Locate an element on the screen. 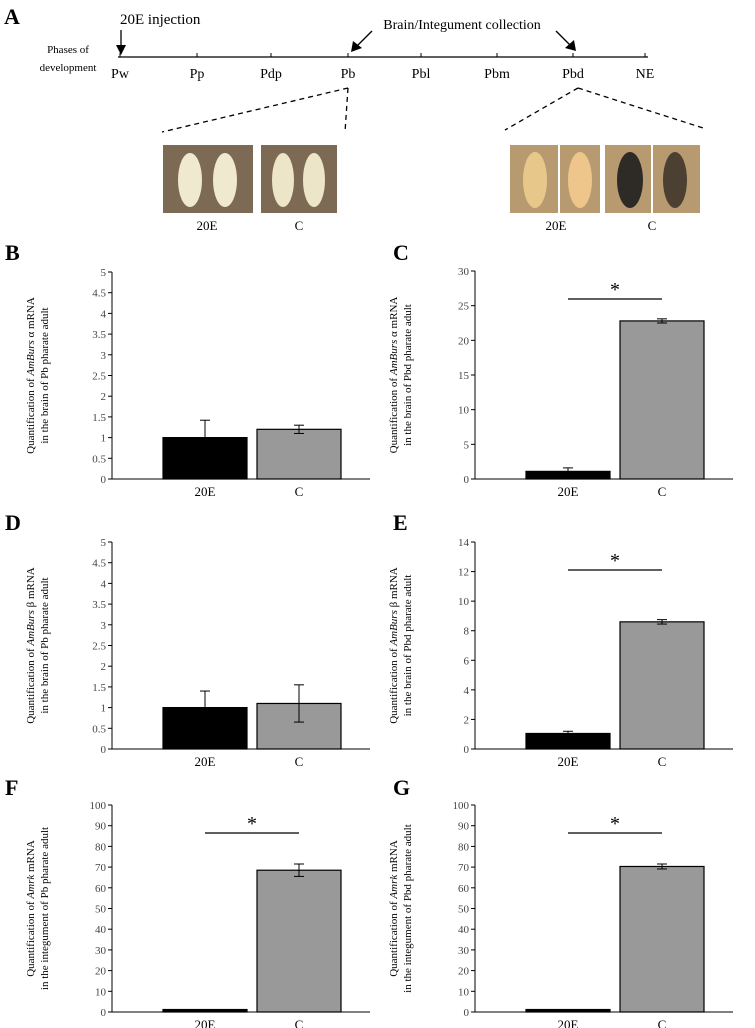 This screenshot has width=755, height=1028. y-tick-label: 4.5 is located at coordinates (99, 294).